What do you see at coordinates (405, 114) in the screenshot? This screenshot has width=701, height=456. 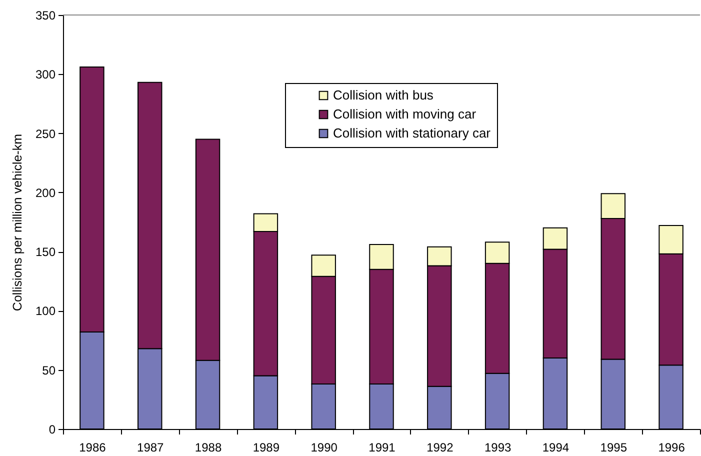 I see `legend-label: Collision with moving car` at bounding box center [405, 114].